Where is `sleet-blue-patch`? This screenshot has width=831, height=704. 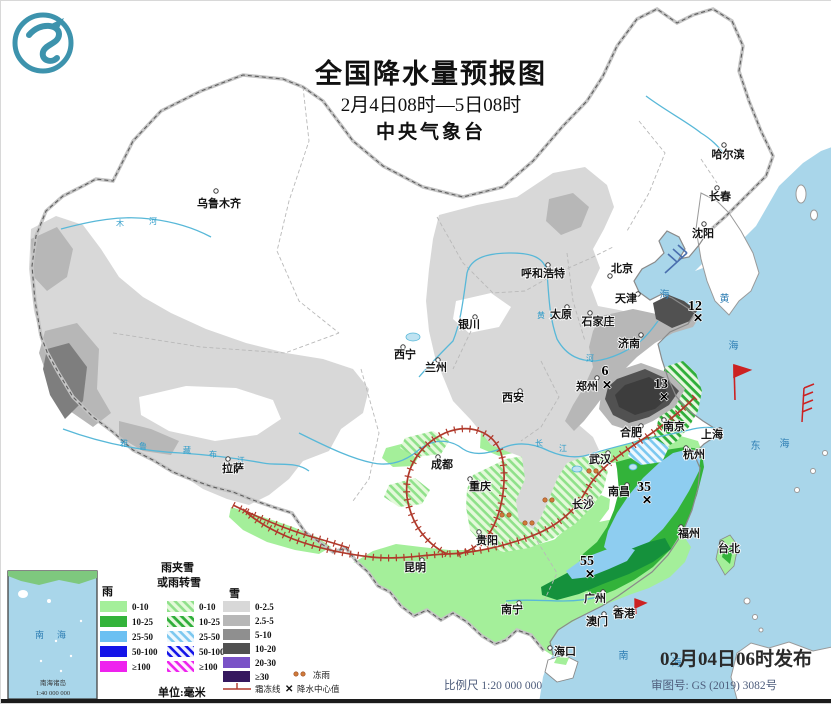 sleet-blue-patch is located at coordinates (648, 451).